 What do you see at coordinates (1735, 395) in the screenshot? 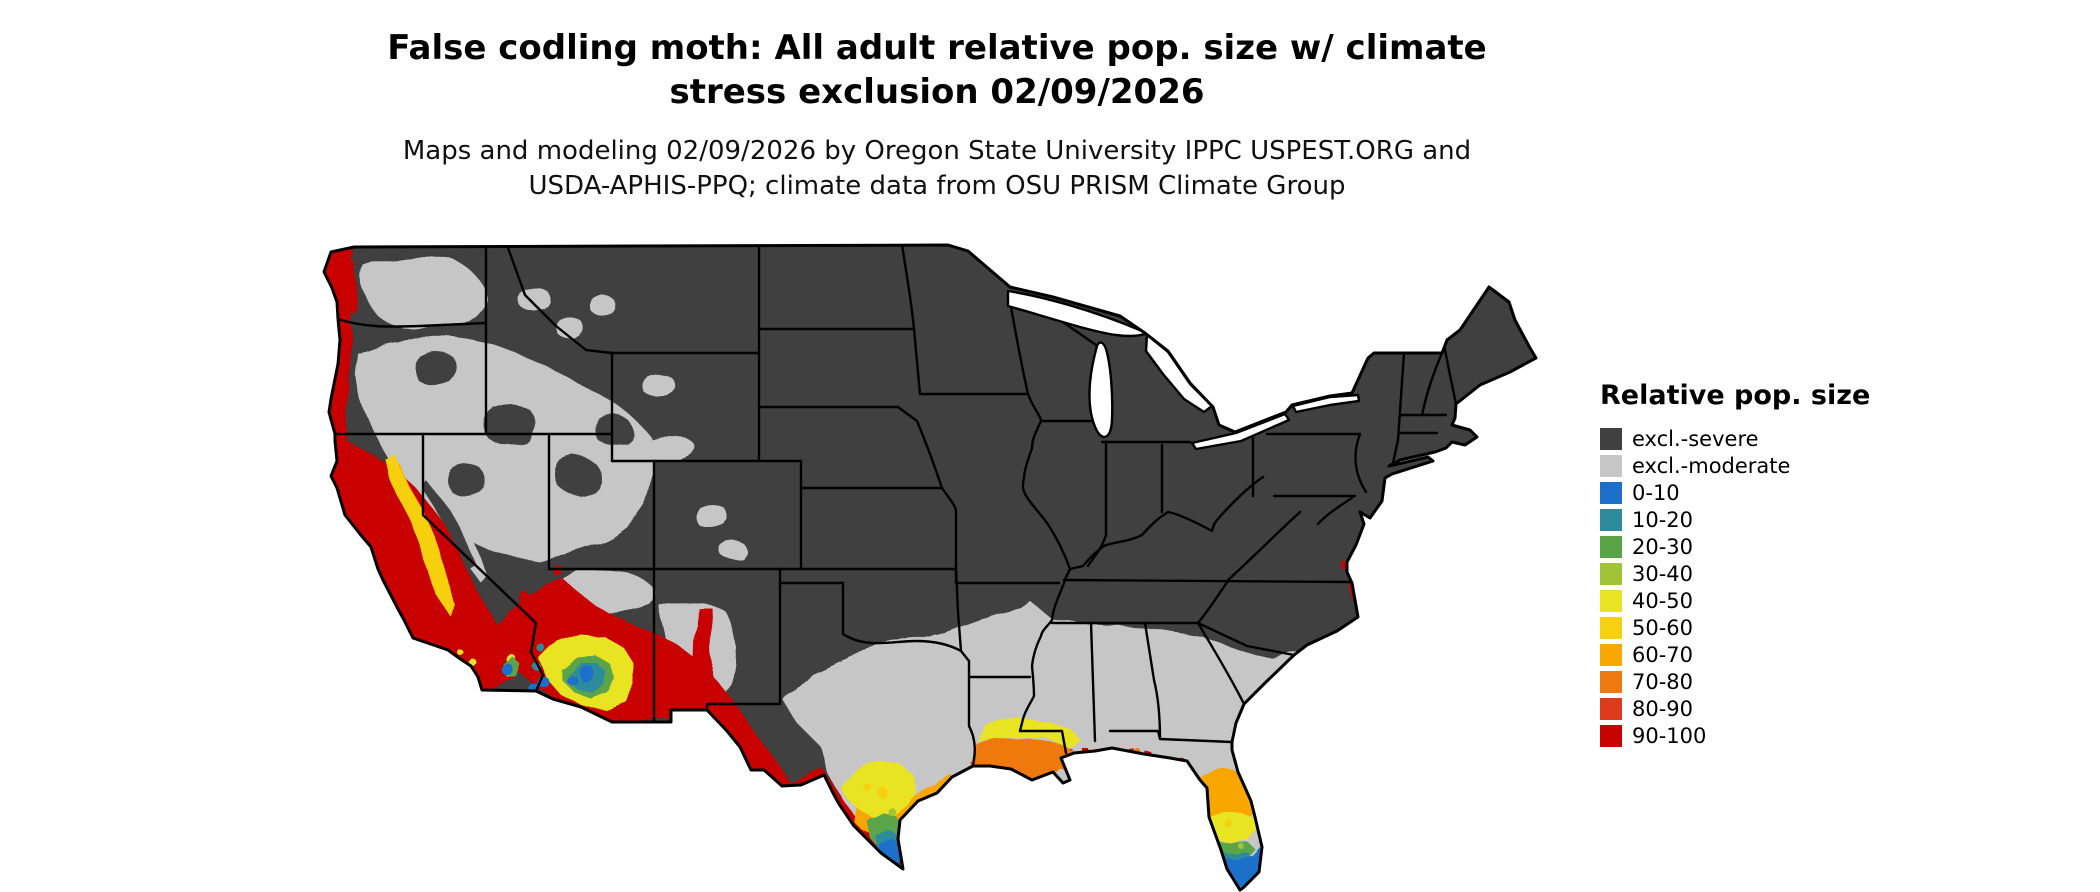
I see `legend-title: Relative pop. size` at bounding box center [1735, 395].